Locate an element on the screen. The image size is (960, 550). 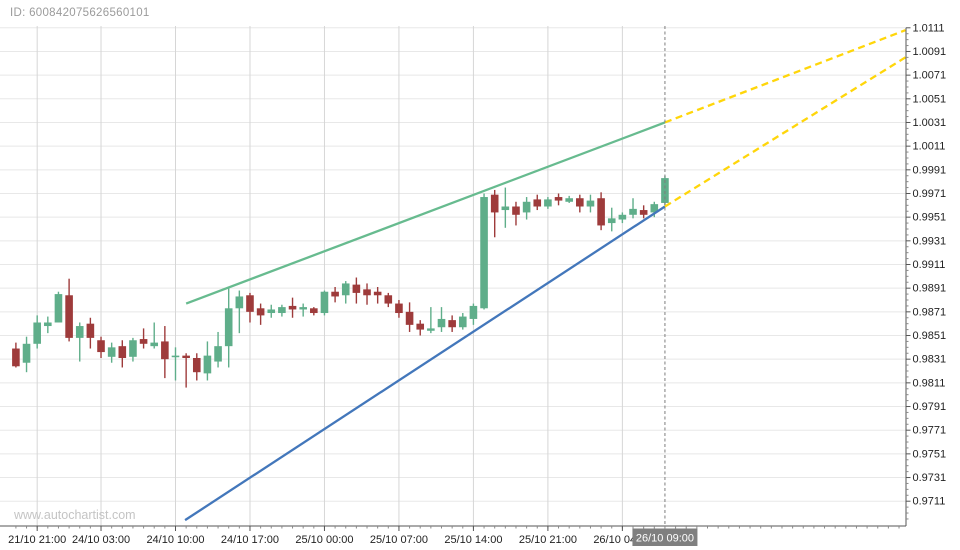
y-tick-label: 0.9891 is located at coordinates (930, 289).